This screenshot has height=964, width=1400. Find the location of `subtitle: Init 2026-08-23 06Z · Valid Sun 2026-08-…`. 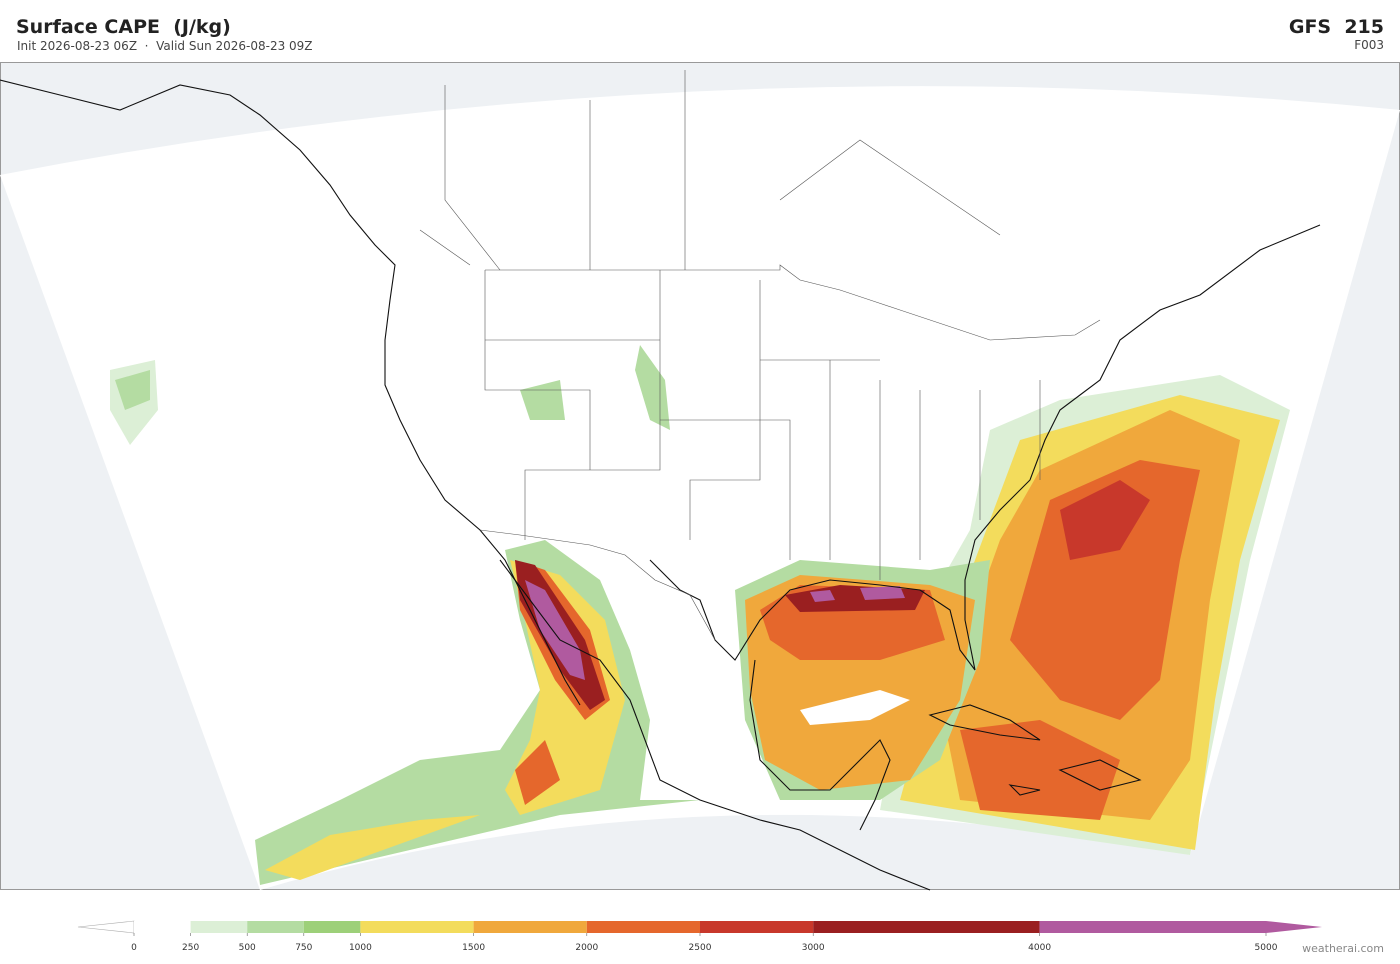

subtitle: Init 2026-08-23 06Z · Valid Sun 2026-08-… is located at coordinates (165, 46).